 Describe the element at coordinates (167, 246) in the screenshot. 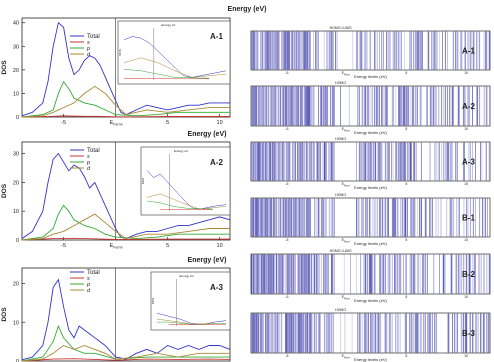

I see `x-tick-label: 5` at that location.